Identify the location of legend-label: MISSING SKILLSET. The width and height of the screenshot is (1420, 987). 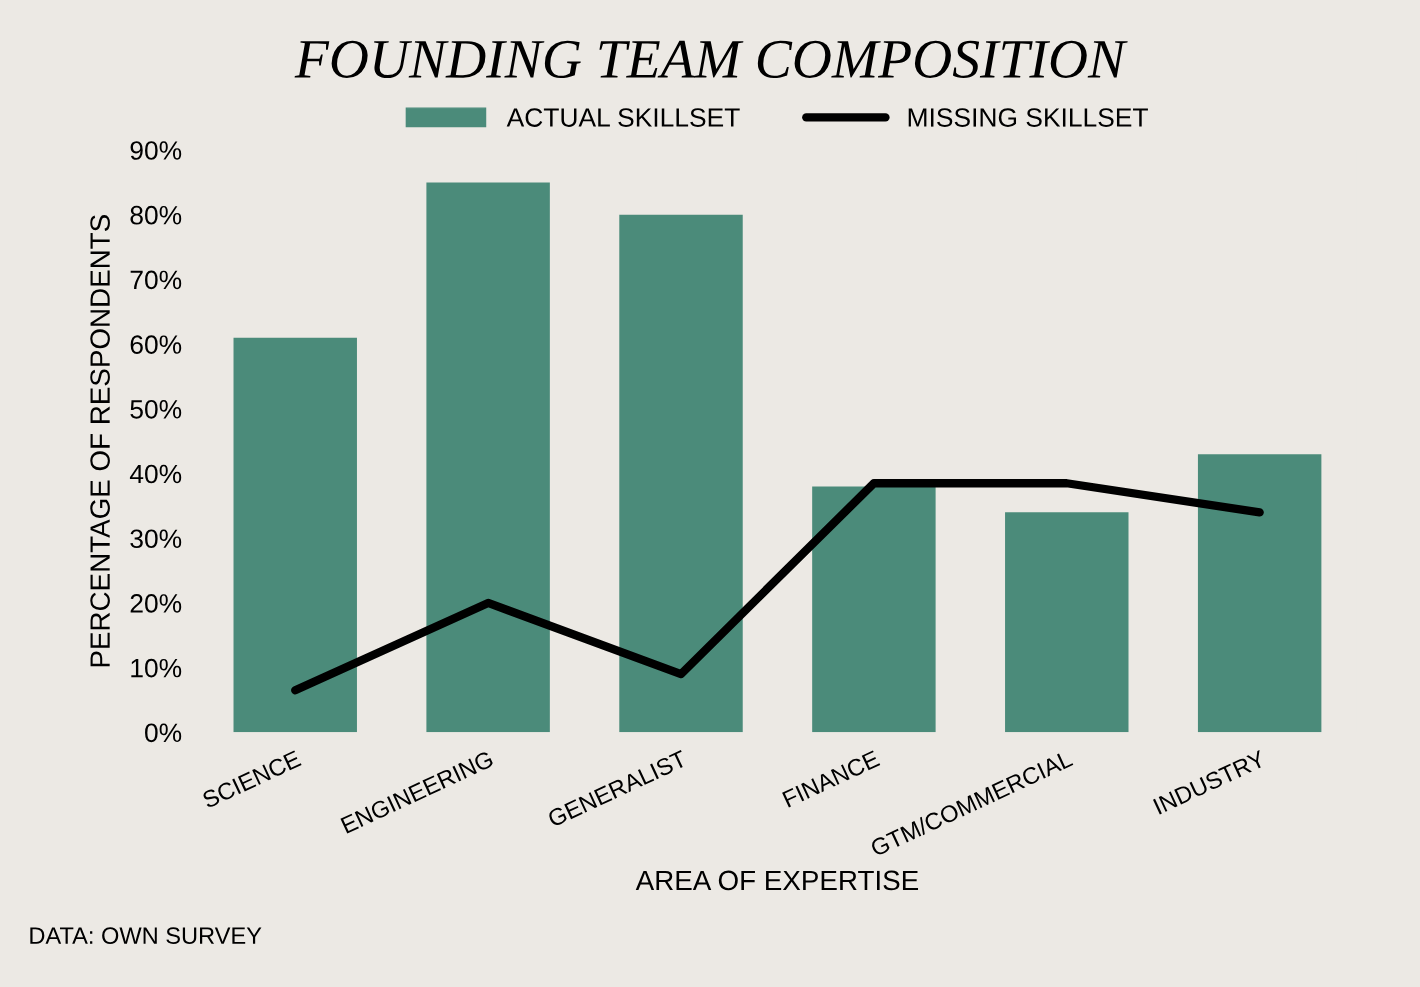
(1028, 117).